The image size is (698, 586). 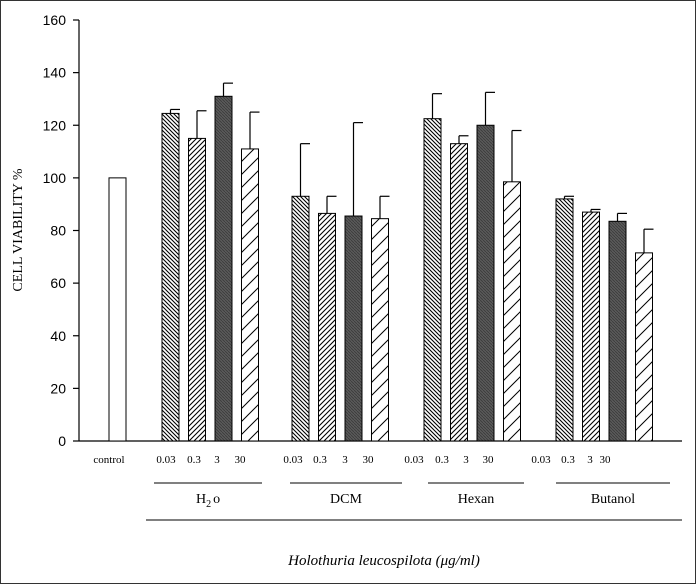 What do you see at coordinates (208, 501) in the screenshot?
I see `group-label: H2 o` at bounding box center [208, 501].